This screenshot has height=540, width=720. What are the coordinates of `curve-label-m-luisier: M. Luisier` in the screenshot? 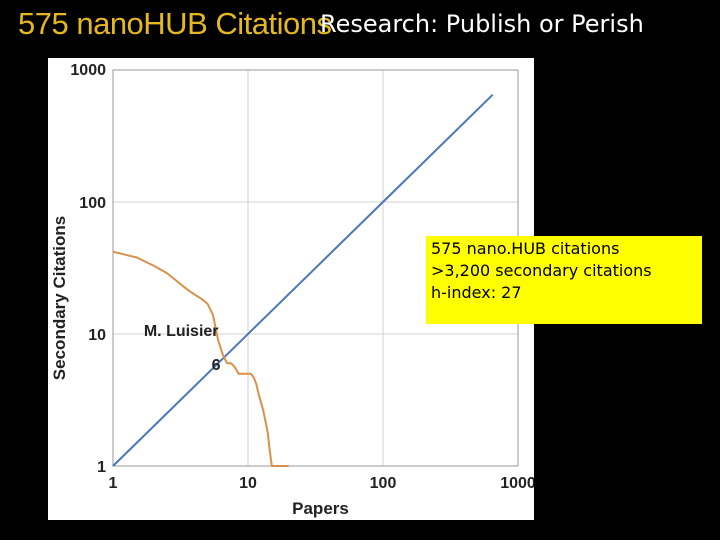 It's located at (181, 331).